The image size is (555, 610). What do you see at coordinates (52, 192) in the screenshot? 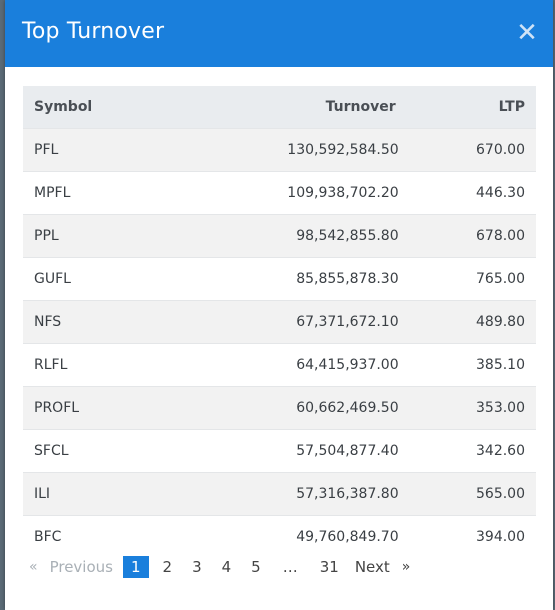
I see `cell-symbol: MPFL` at bounding box center [52, 192].